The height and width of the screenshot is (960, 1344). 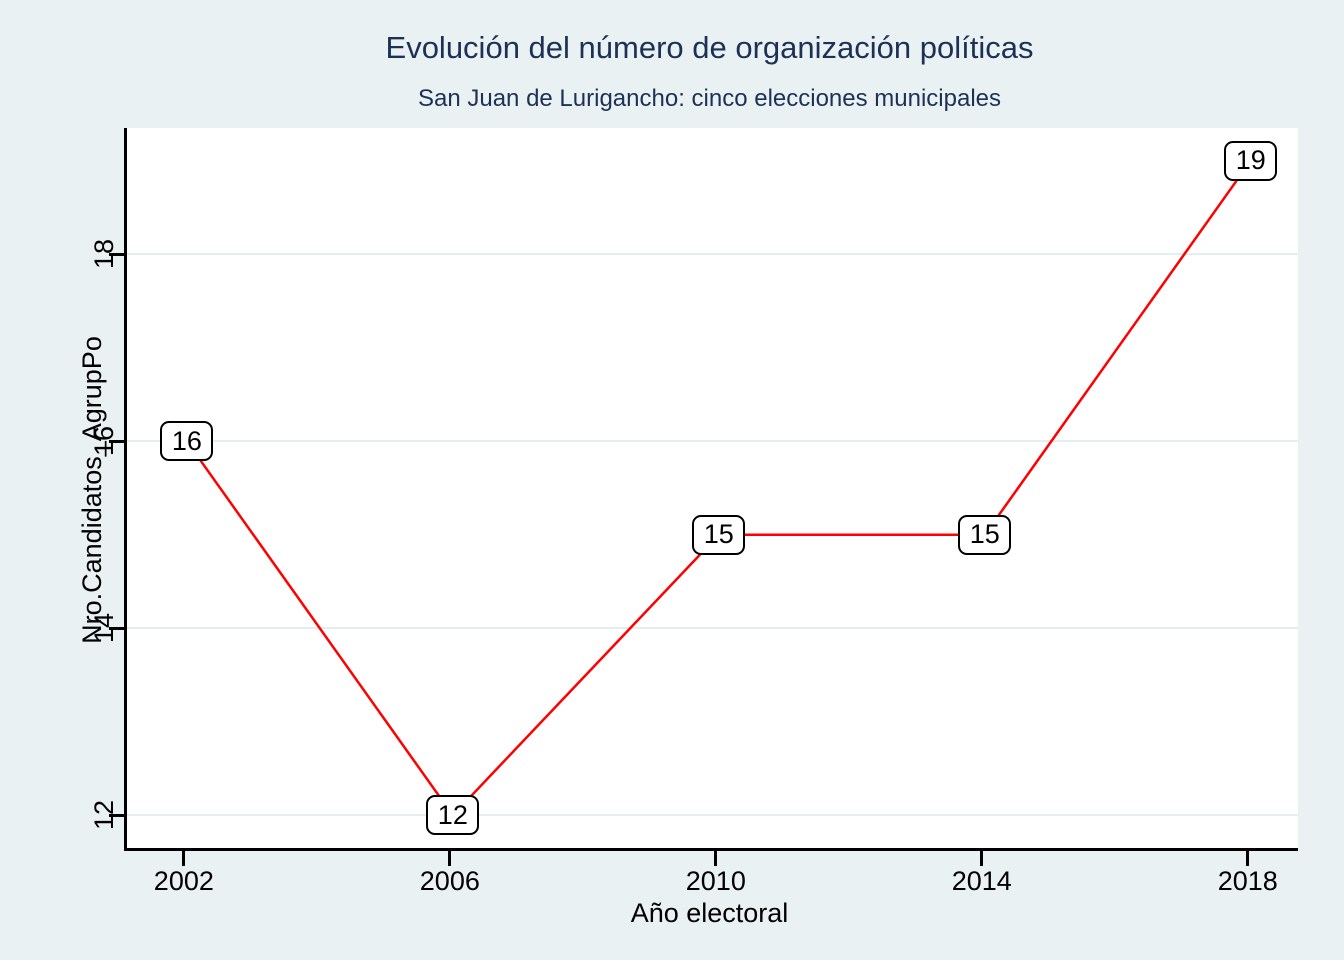 What do you see at coordinates (183, 881) in the screenshot?
I see `x-tick-label: 2002` at bounding box center [183, 881].